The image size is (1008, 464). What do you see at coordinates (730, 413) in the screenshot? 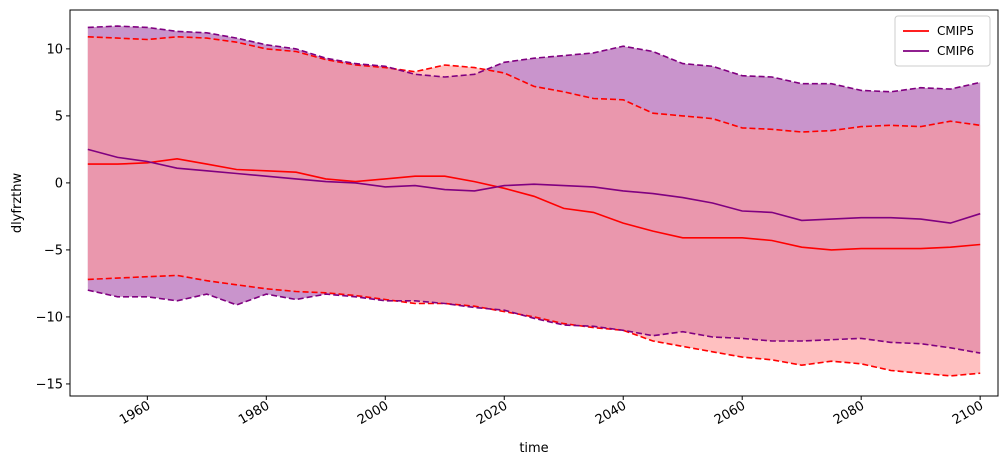
I see `x-tick-label: 2060` at bounding box center [730, 413].